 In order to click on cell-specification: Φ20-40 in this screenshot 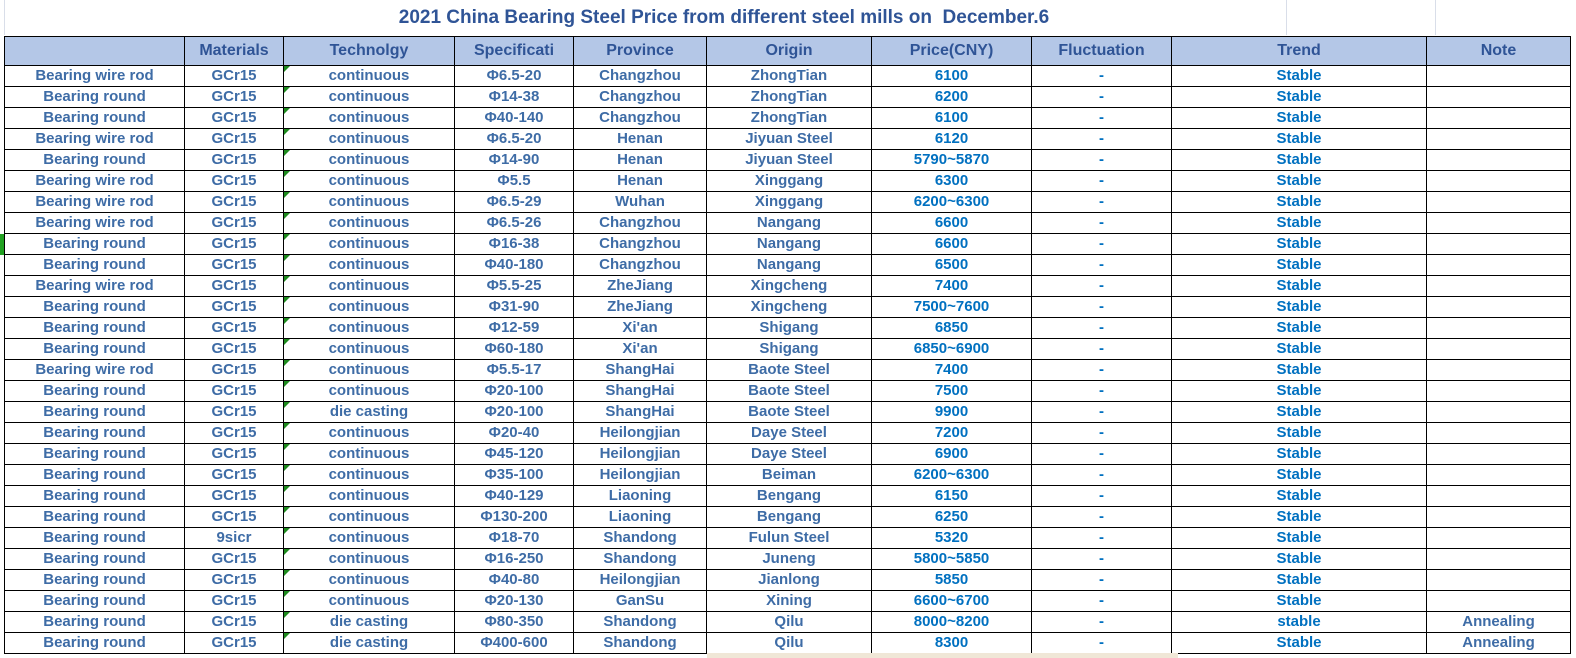, I will do `click(514, 433)`.